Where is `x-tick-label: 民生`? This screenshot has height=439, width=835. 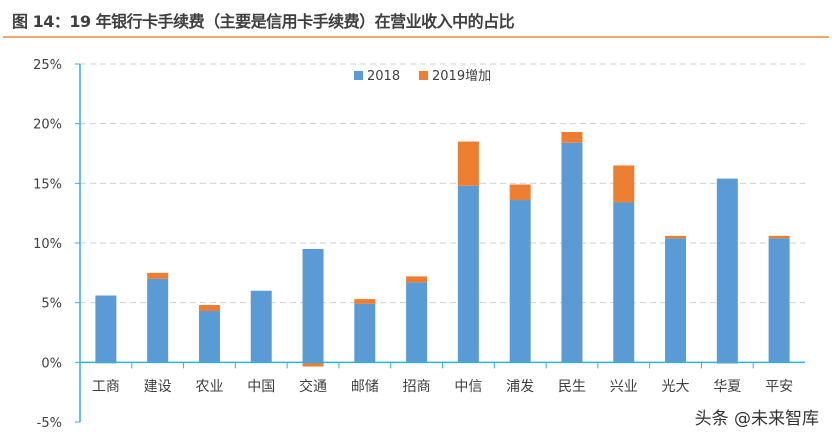
x-tick-label: 民生 is located at coordinates (572, 387).